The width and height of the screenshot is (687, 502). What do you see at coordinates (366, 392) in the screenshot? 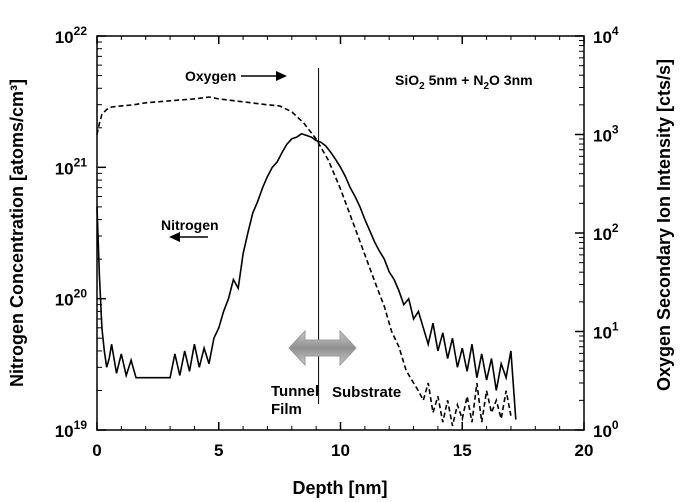
I see `annotation-substrate-label: Substrate` at bounding box center [366, 392].